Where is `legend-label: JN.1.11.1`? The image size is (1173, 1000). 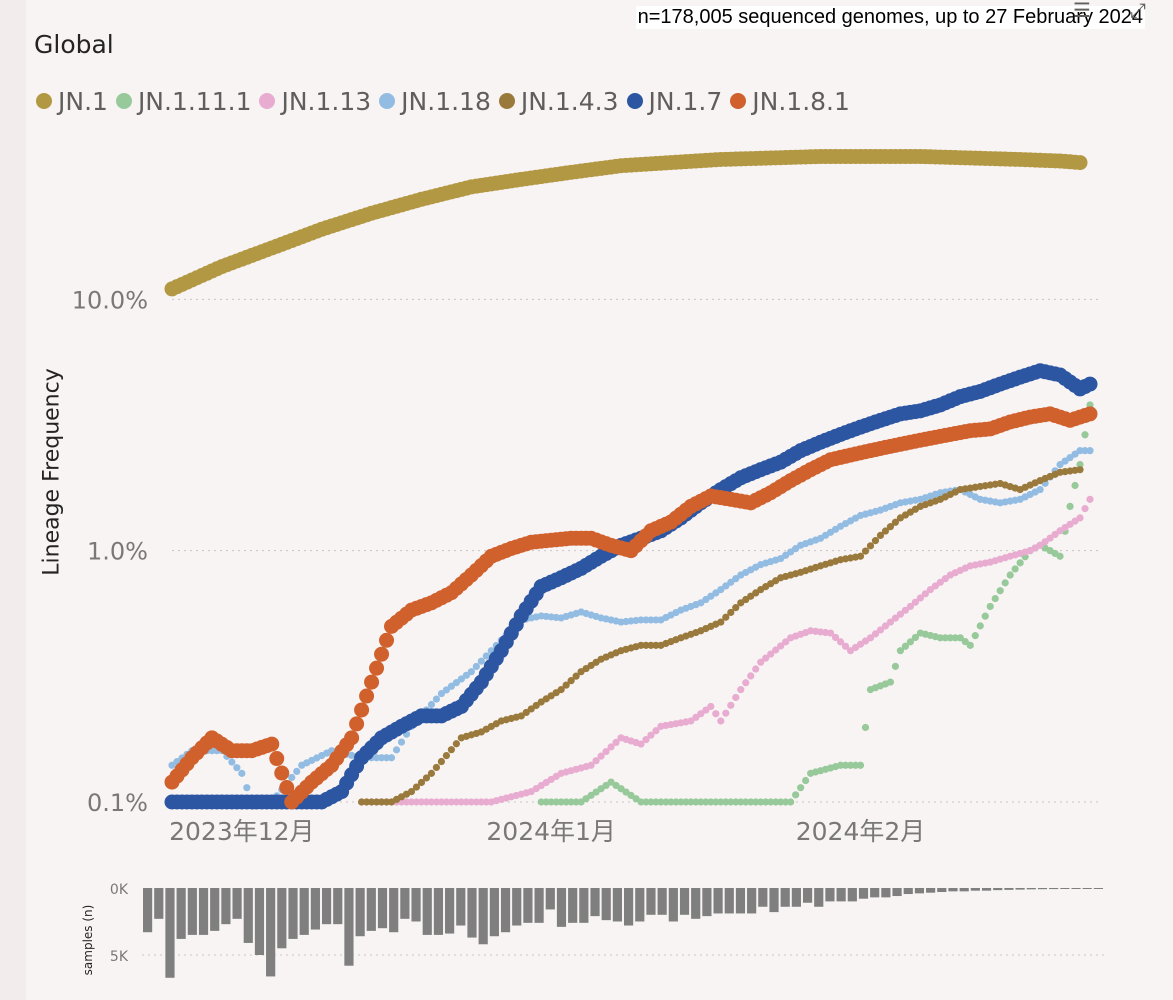 legend-label: JN.1.11.1 is located at coordinates (194, 101).